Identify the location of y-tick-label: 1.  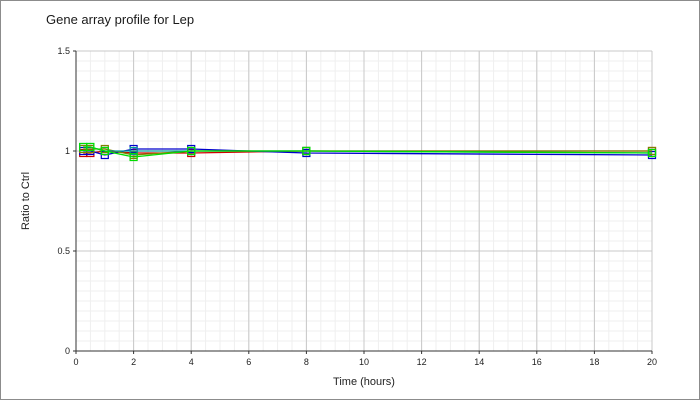
(67, 151).